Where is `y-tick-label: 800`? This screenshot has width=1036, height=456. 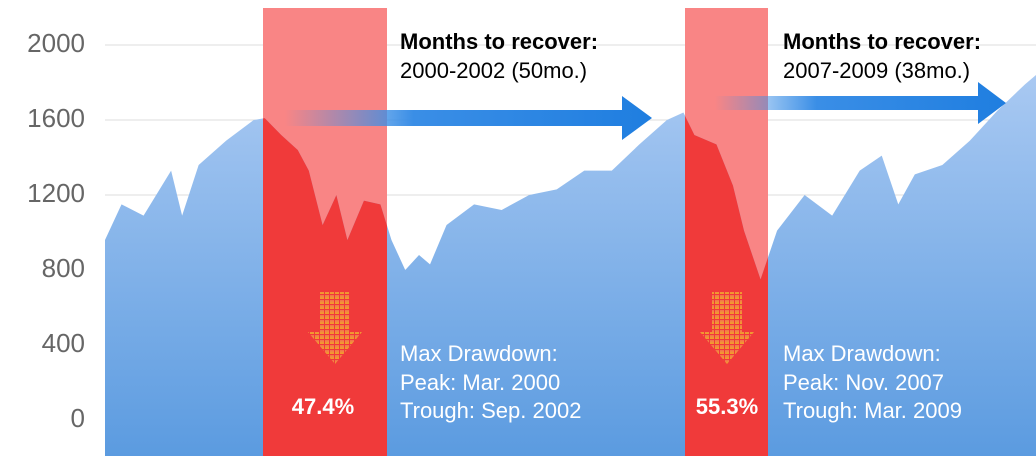 y-tick-label: 800 is located at coordinates (63, 268).